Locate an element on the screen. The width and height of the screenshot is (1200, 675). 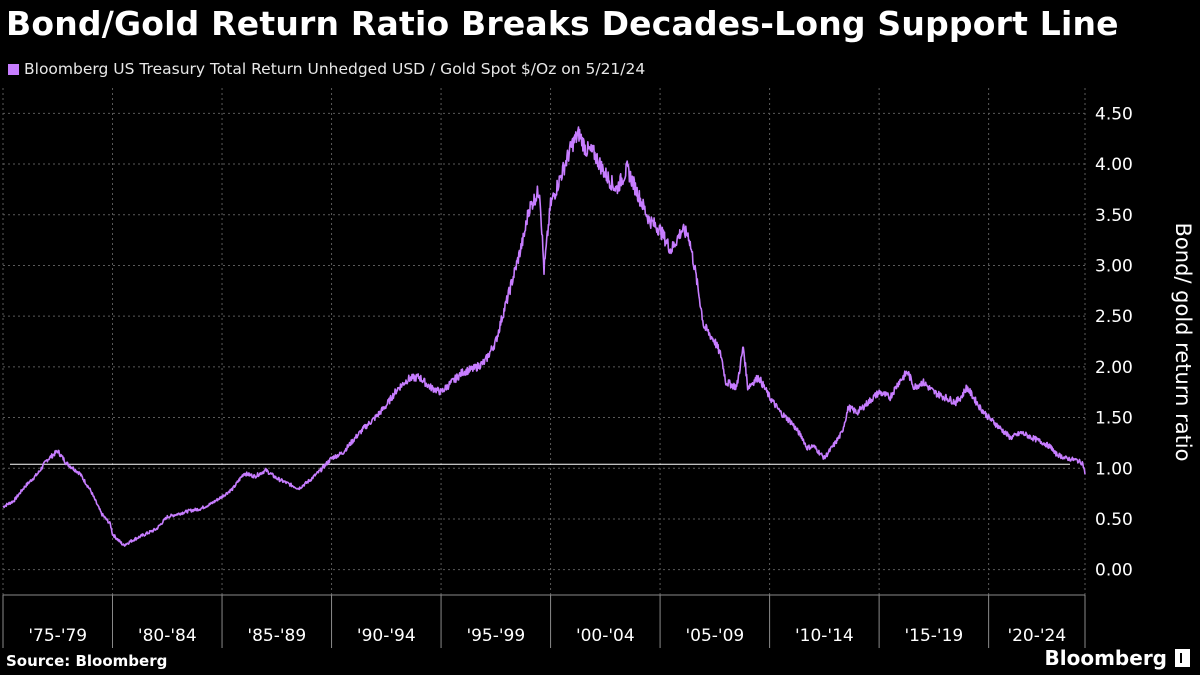
axes is located at coordinates (544, 621).